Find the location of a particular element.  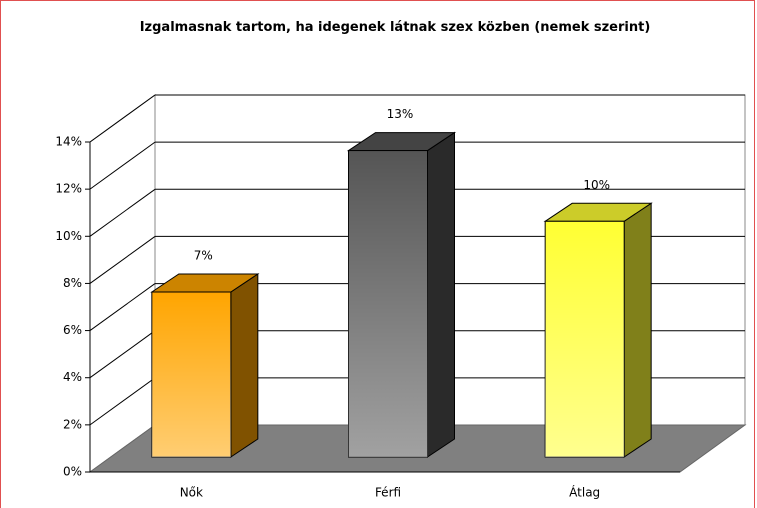

side-wall is located at coordinates (122, 283).